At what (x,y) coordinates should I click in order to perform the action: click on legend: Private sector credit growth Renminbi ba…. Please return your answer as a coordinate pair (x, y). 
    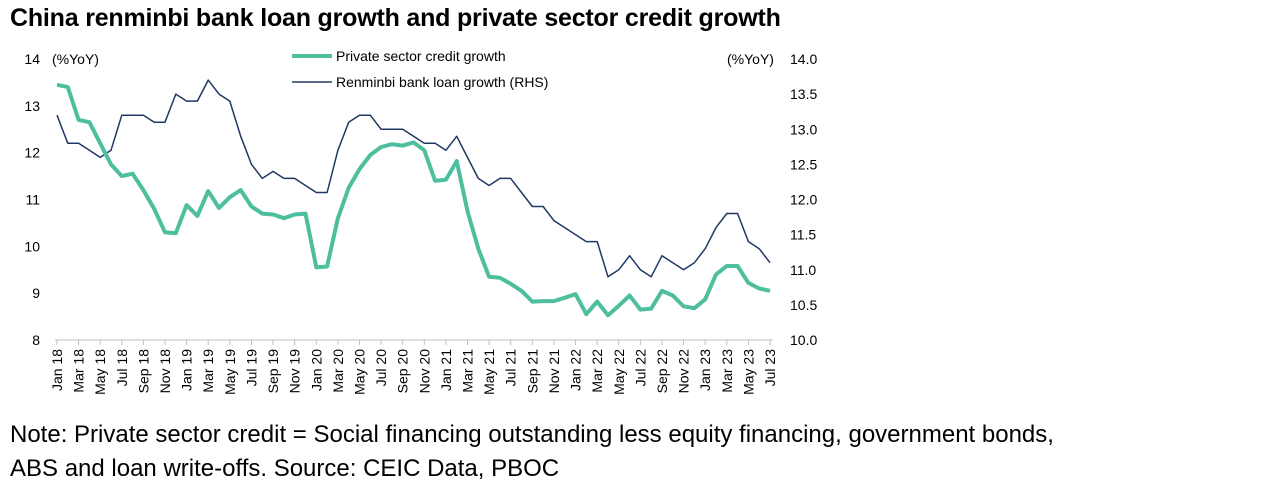
    Looking at the image, I should click on (420, 69).